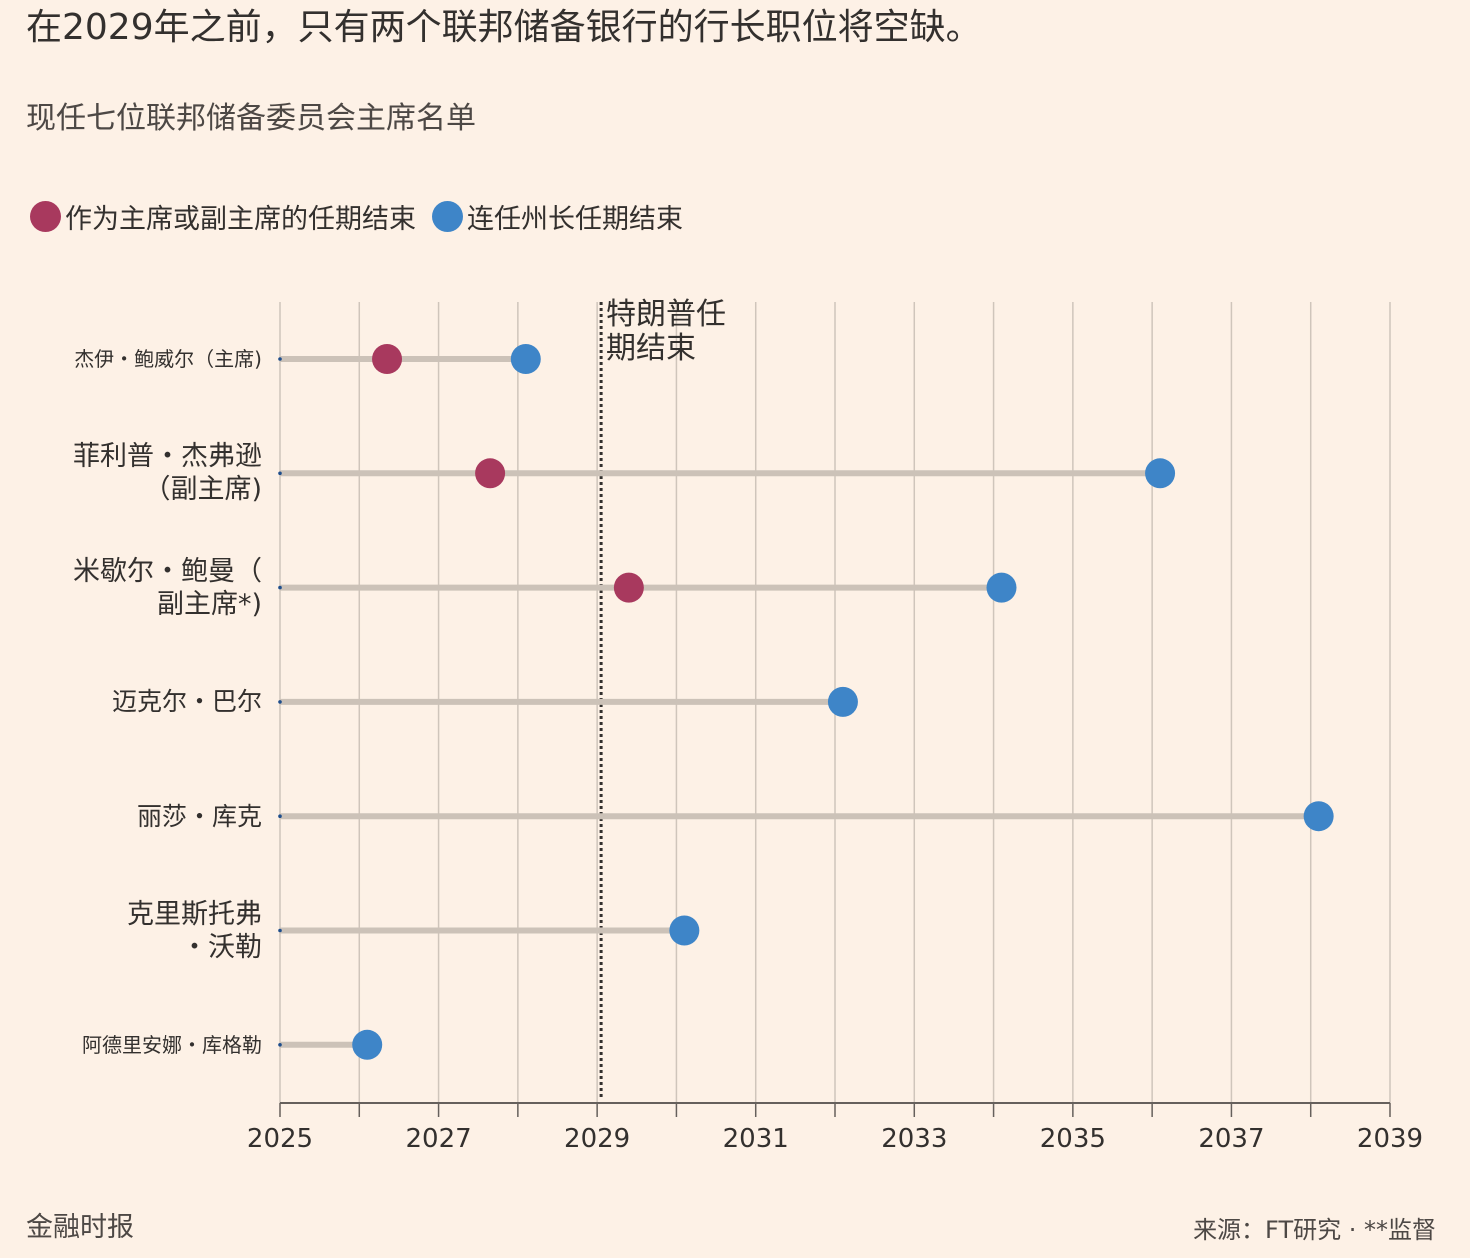  I want to click on source-publisher: 金融时报, so click(80, 1227).